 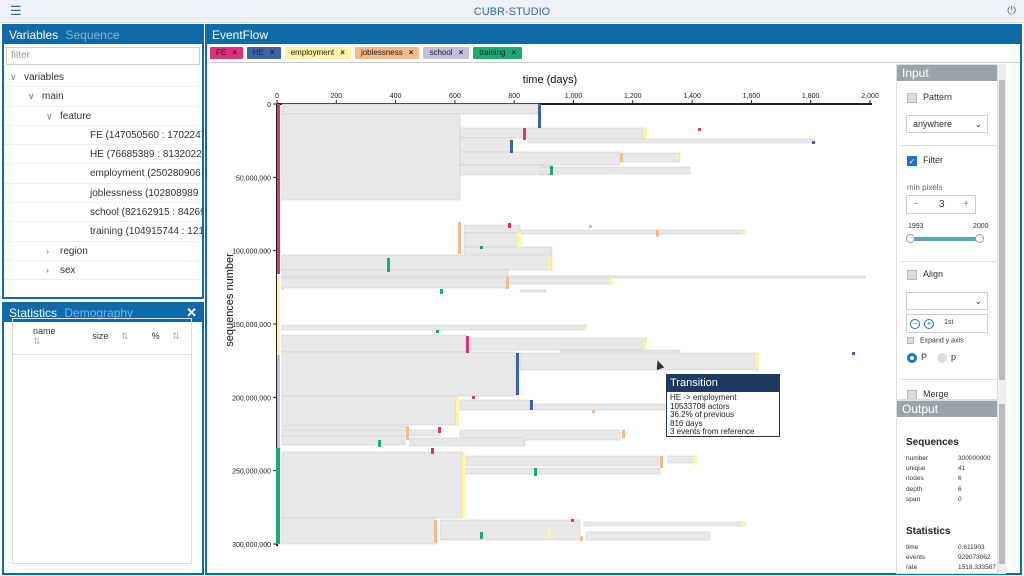 What do you see at coordinates (946, 357) in the screenshot?
I see `radio-p-lower: p` at bounding box center [946, 357].